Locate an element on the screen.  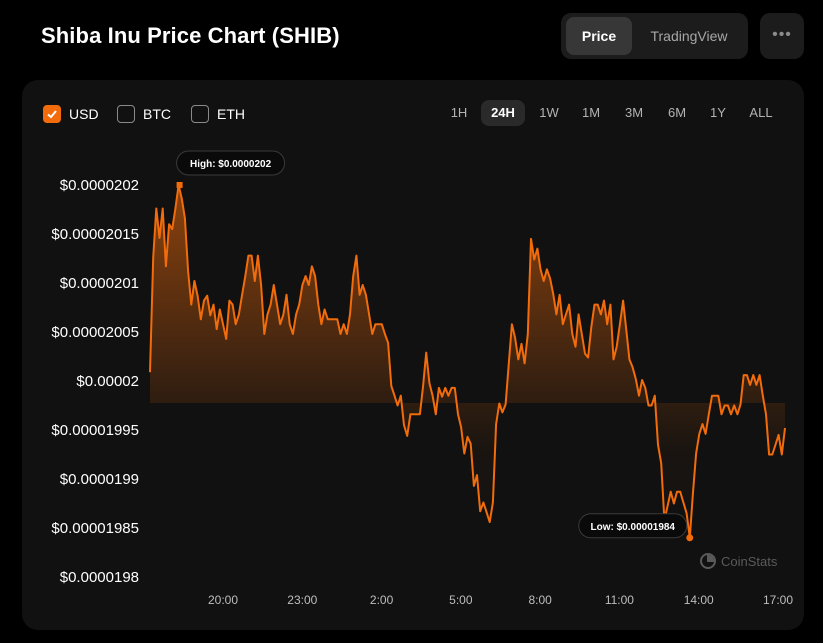
brand-name: CoinStats is located at coordinates (749, 561).